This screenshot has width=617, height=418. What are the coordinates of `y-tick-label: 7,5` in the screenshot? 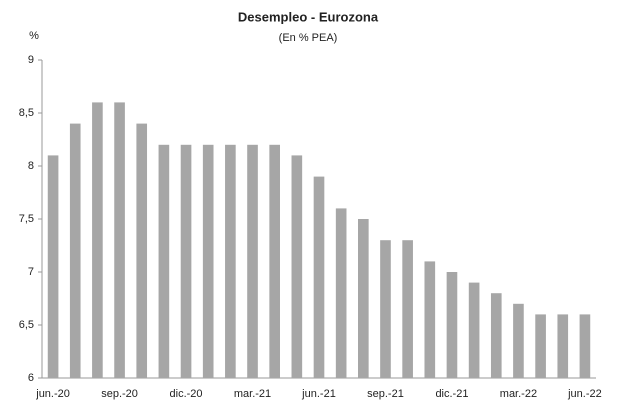 It's located at (26, 219).